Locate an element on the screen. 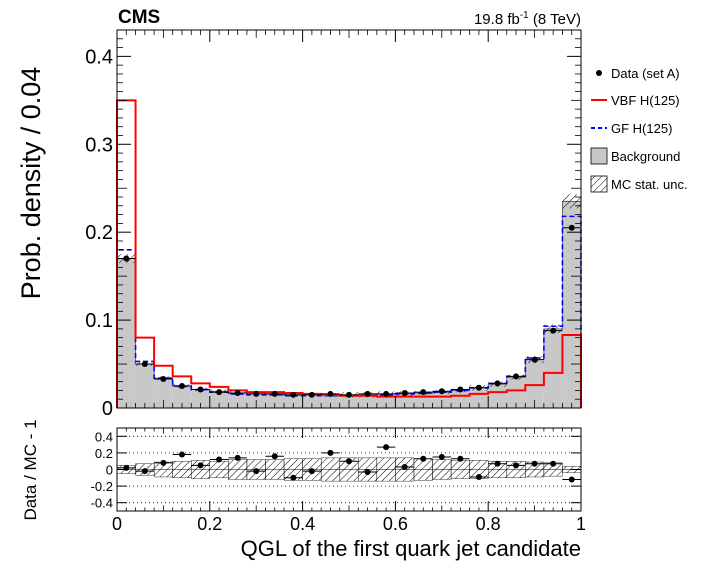 This screenshot has width=703, height=568. ratio-y-tick-label: -0.4 is located at coordinates (102, 503).